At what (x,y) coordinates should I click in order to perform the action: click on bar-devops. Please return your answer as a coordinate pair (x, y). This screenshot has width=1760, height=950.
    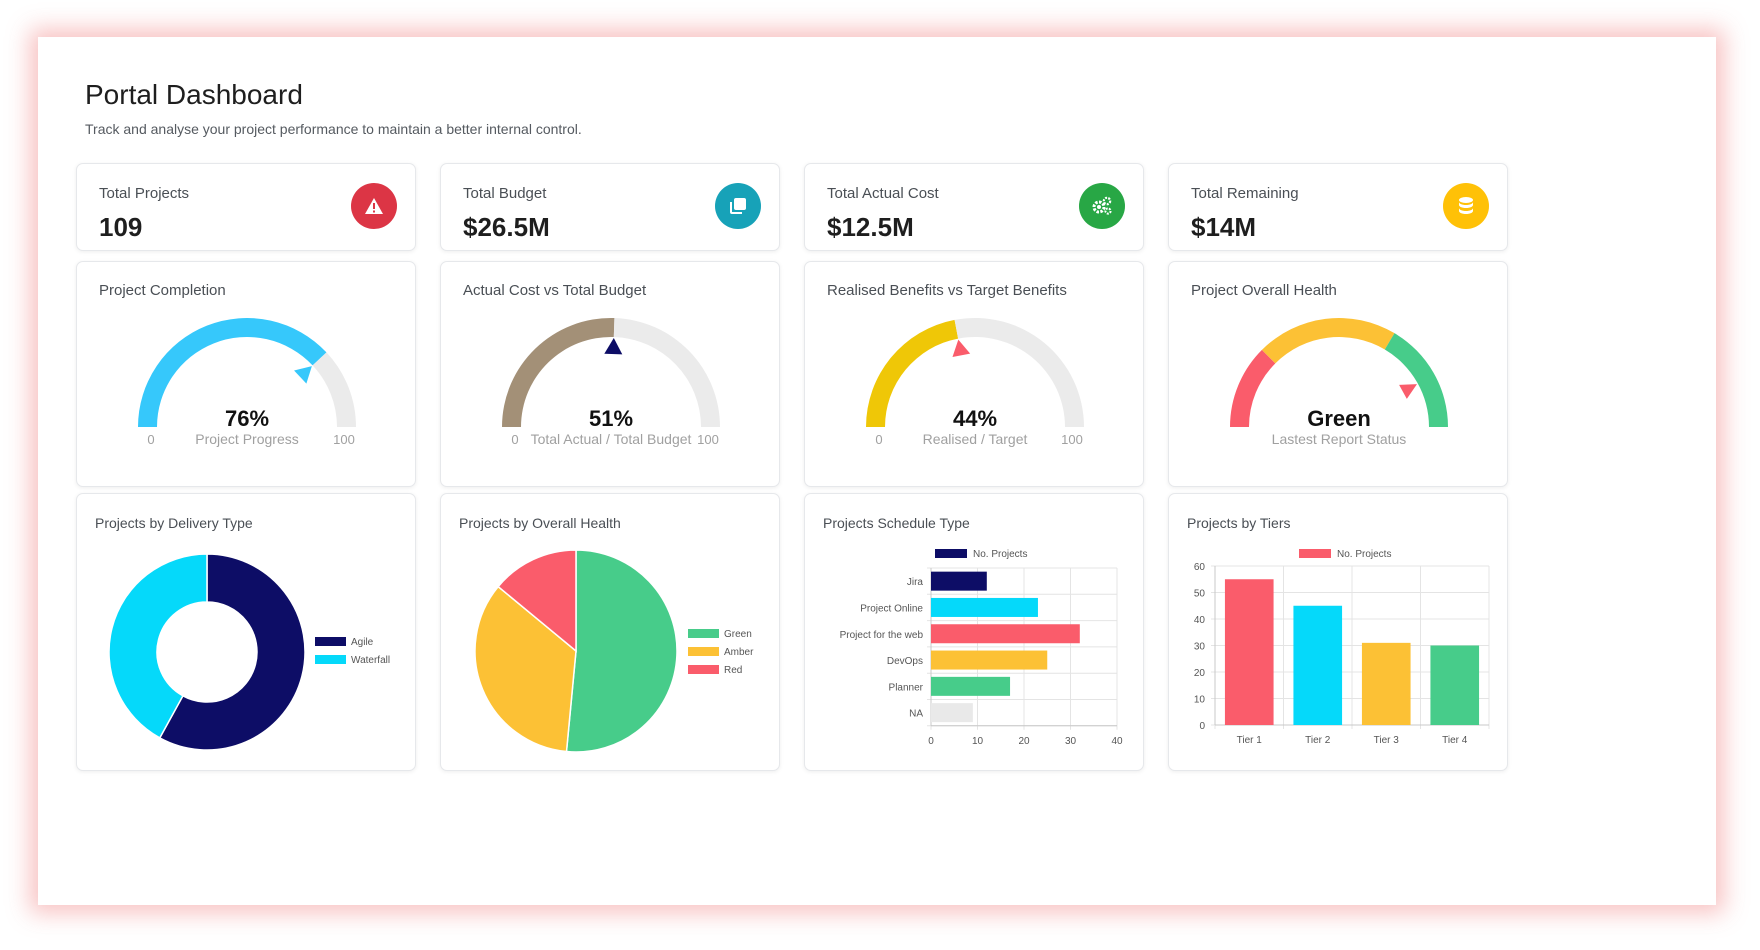
    Looking at the image, I should click on (989, 660).